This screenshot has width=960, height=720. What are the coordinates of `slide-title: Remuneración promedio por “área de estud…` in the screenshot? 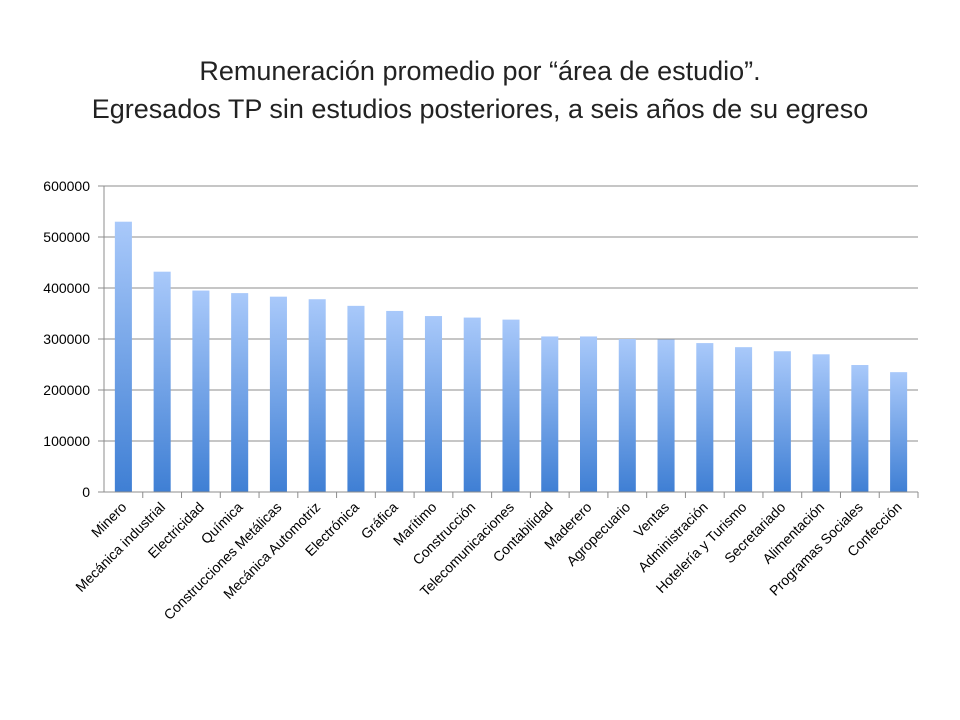 It's located at (480, 90).